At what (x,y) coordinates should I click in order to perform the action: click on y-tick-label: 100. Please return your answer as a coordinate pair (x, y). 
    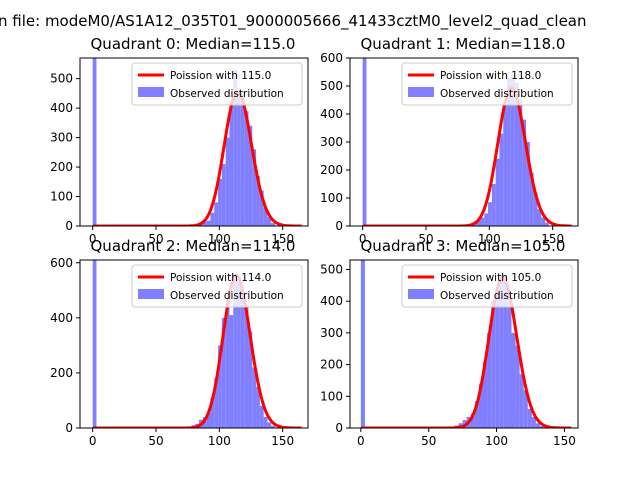
    Looking at the image, I should click on (331, 198).